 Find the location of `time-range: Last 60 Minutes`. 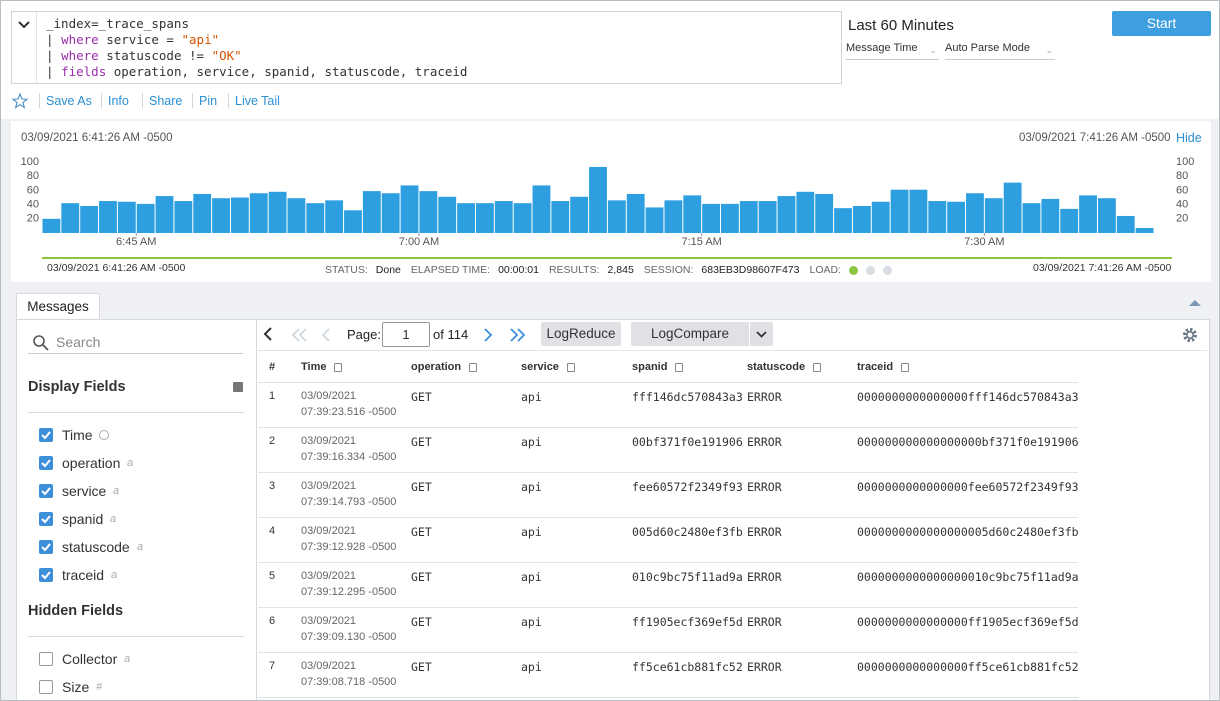

time-range: Last 60 Minutes is located at coordinates (901, 25).